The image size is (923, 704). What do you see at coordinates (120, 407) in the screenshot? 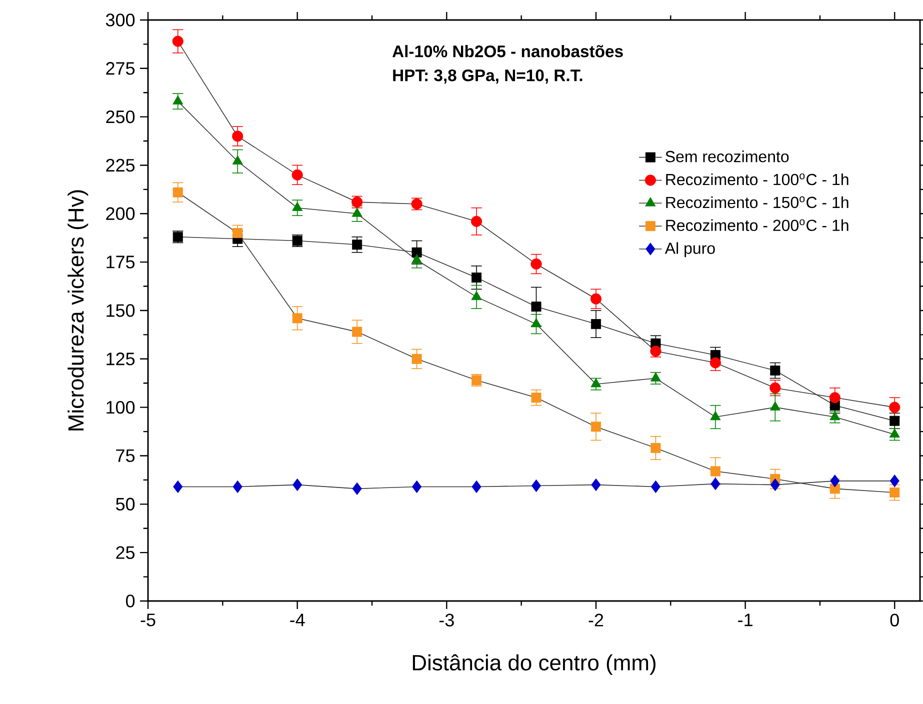
I see `y-tick-label: 100` at bounding box center [120, 407].